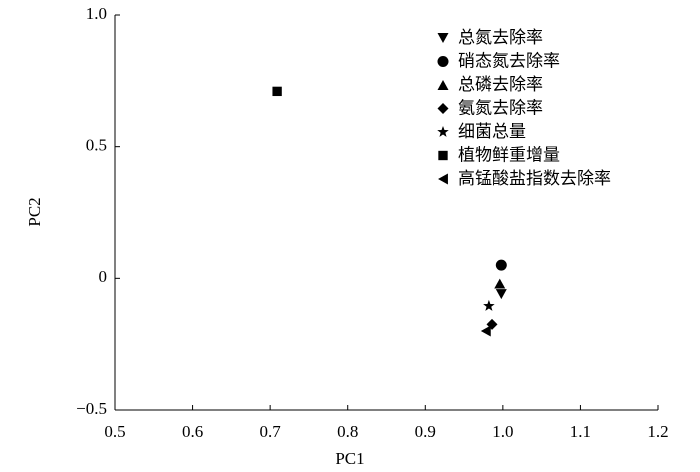  I want to click on legend-label: 硝态氮去除率, so click(509, 62).